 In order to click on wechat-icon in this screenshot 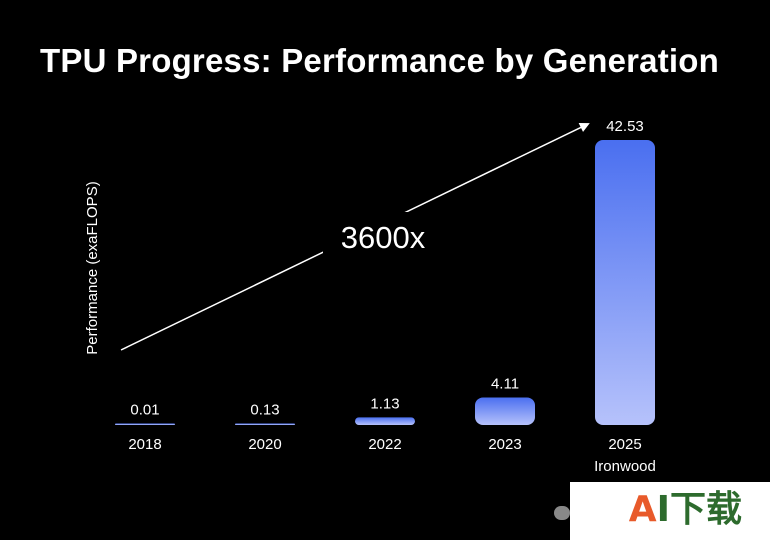, I will do `click(562, 513)`.